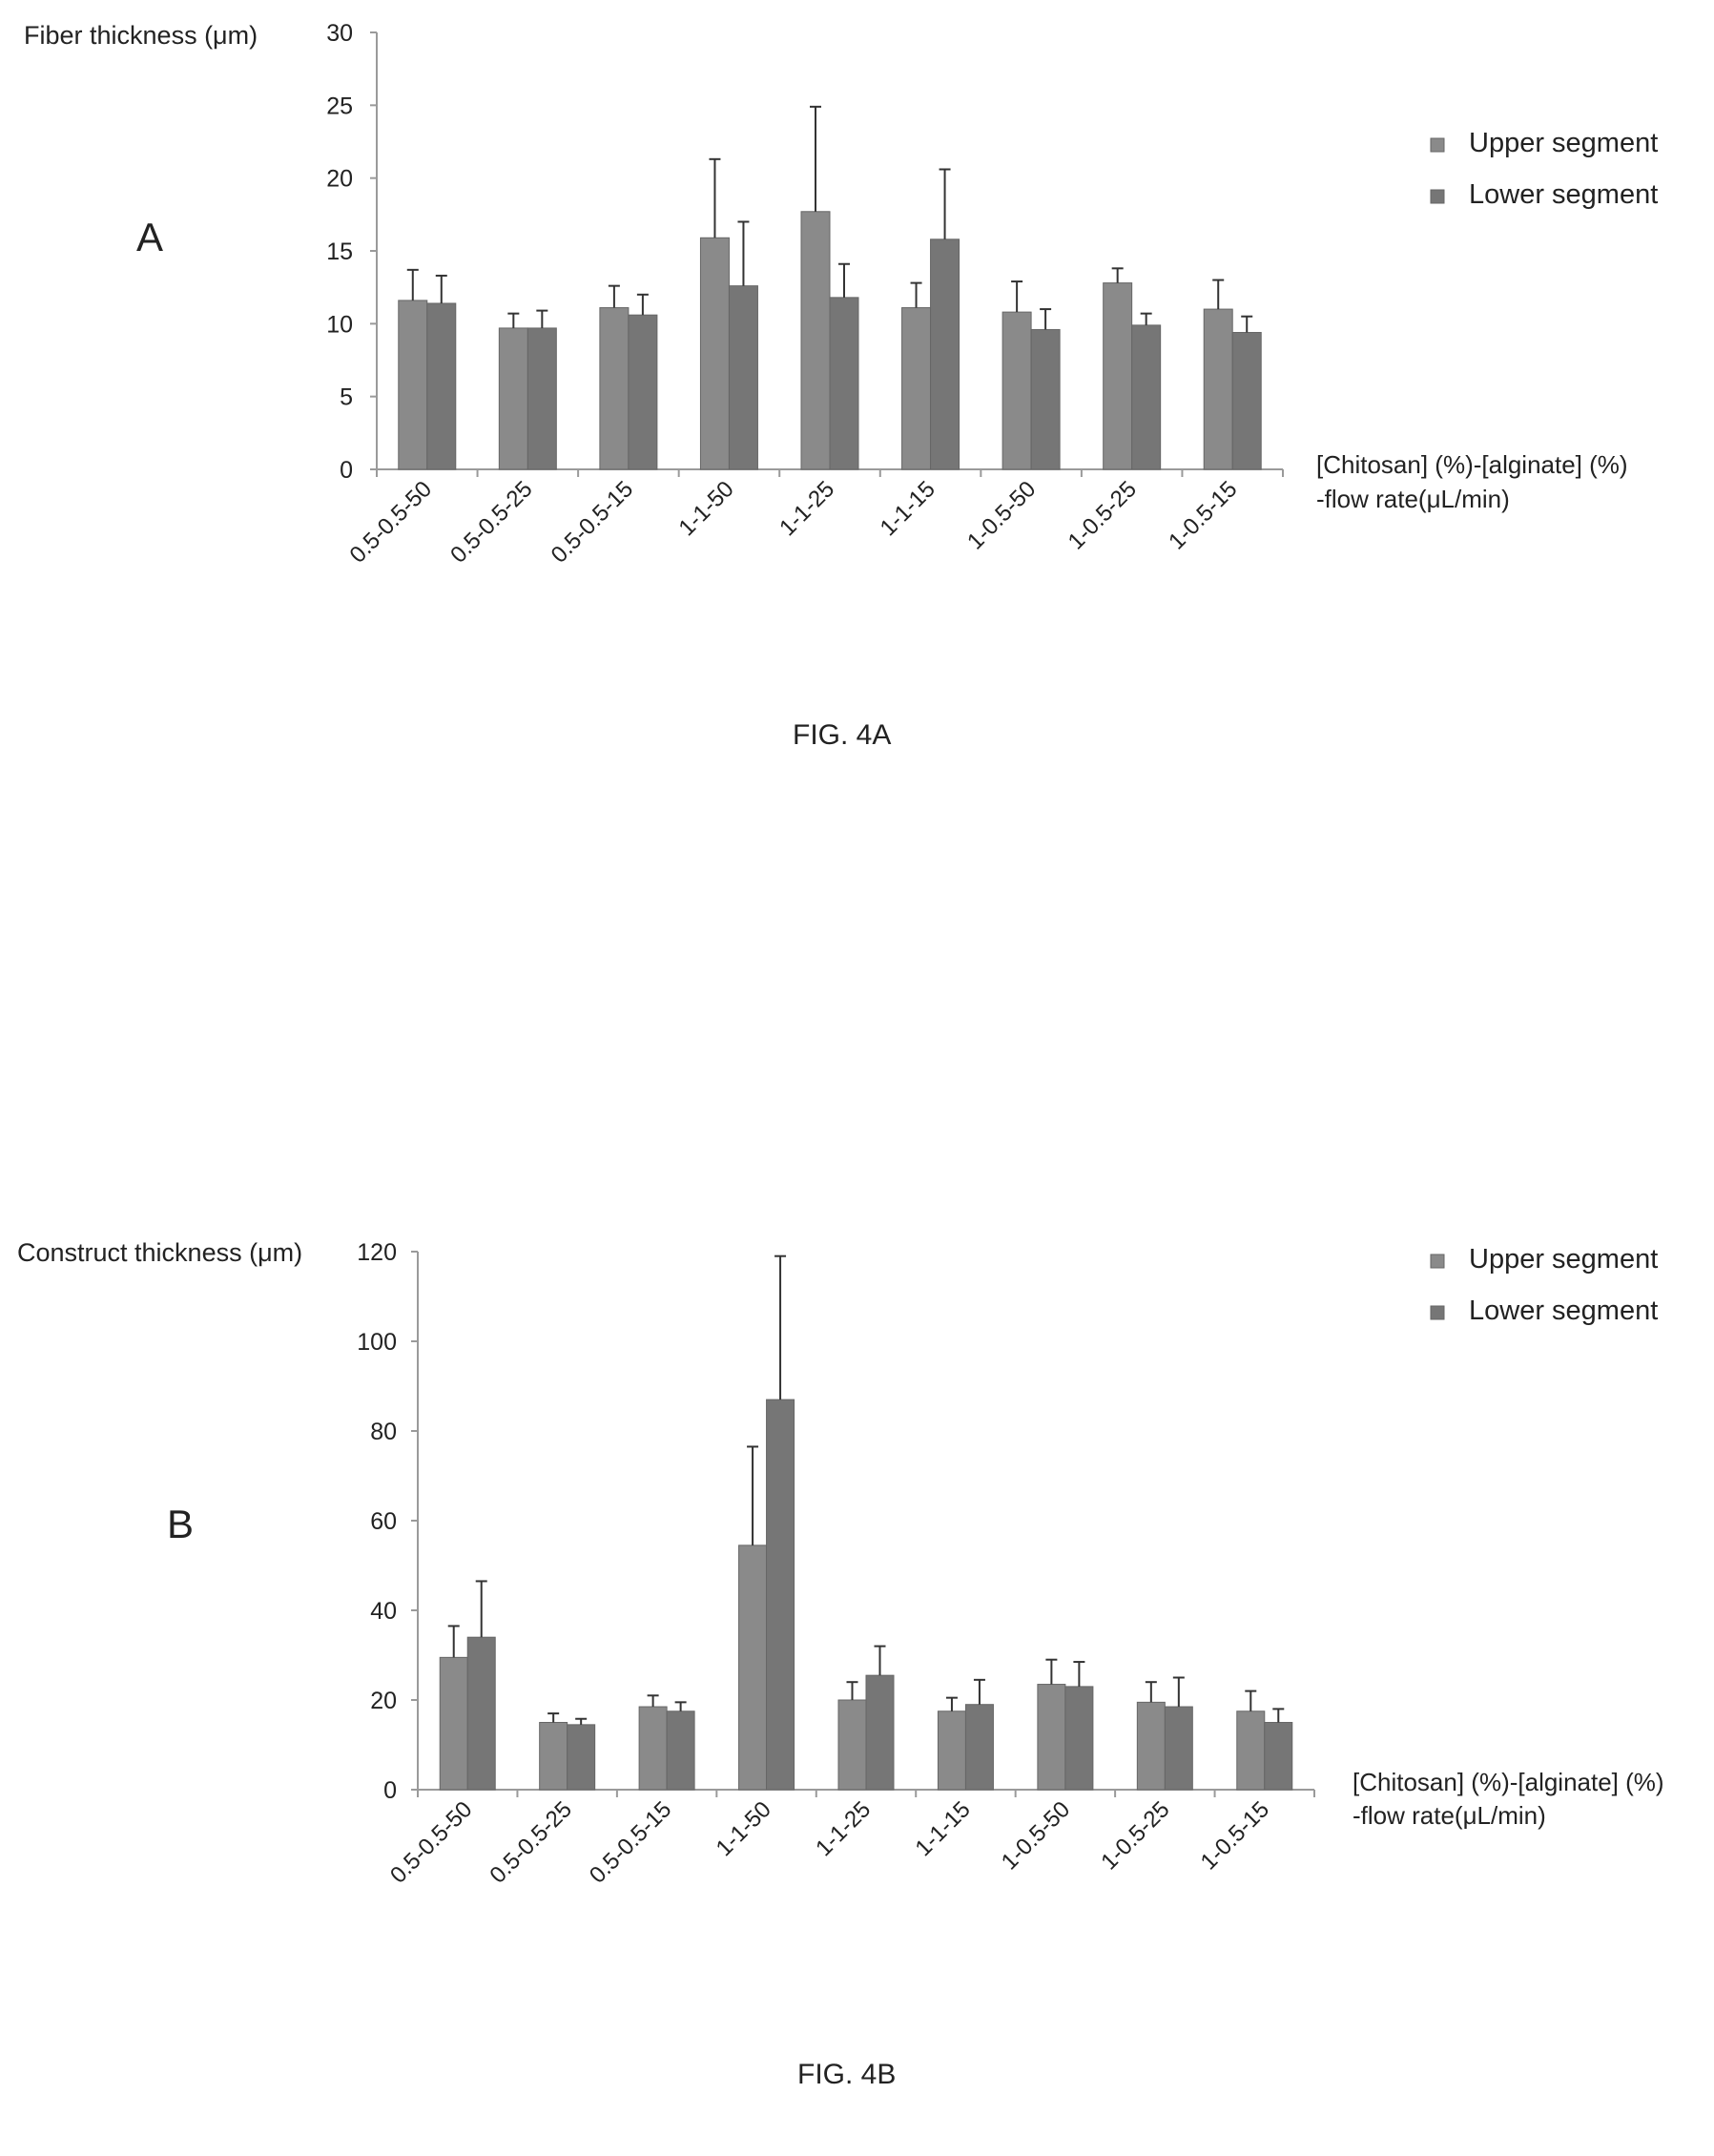 The image size is (1714, 2156). Describe the element at coordinates (390, 1790) in the screenshot. I see `chart1-y-tick-label: 0` at that location.